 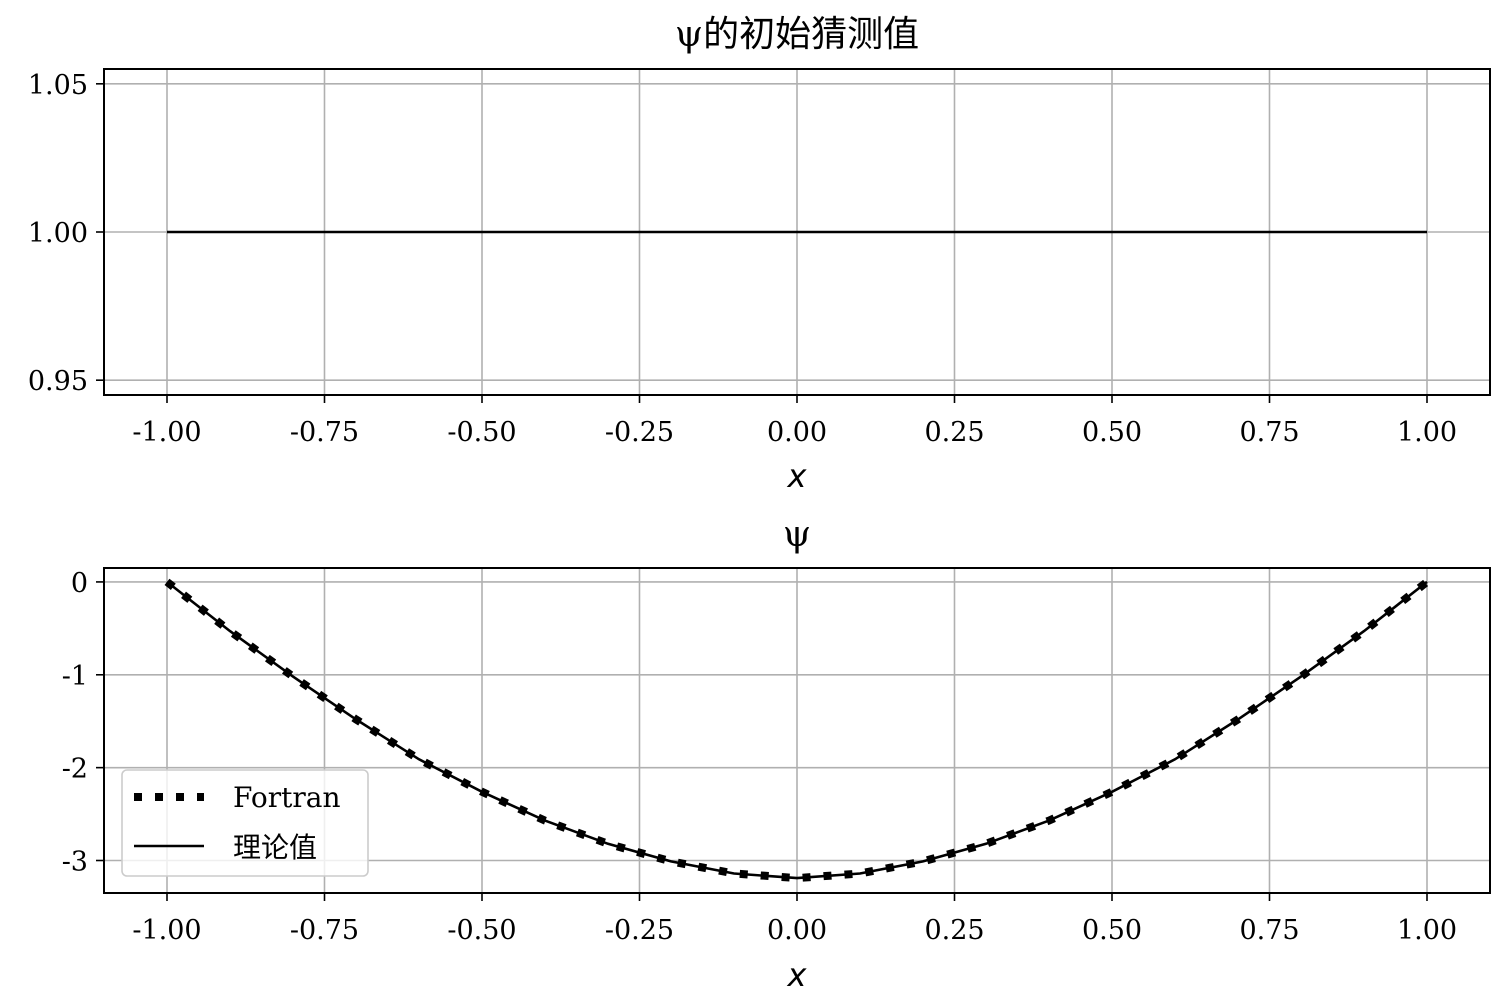 What do you see at coordinates (275, 847) in the screenshot?
I see `legend-theory-label: 理论值` at bounding box center [275, 847].